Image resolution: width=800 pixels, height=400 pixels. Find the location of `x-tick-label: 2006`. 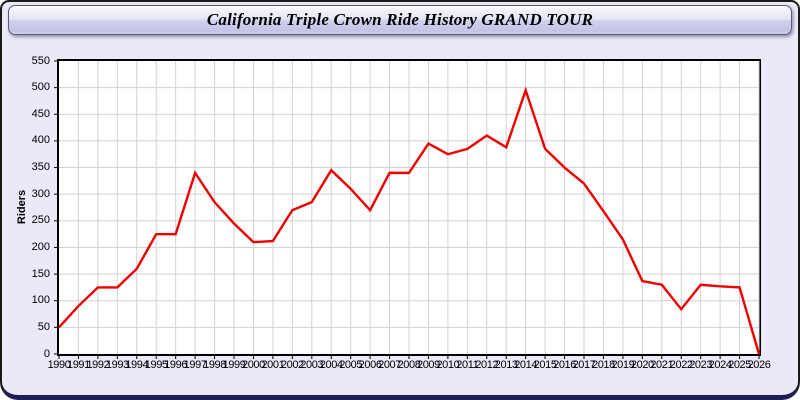

x-tick-label: 2006 is located at coordinates (370, 365).